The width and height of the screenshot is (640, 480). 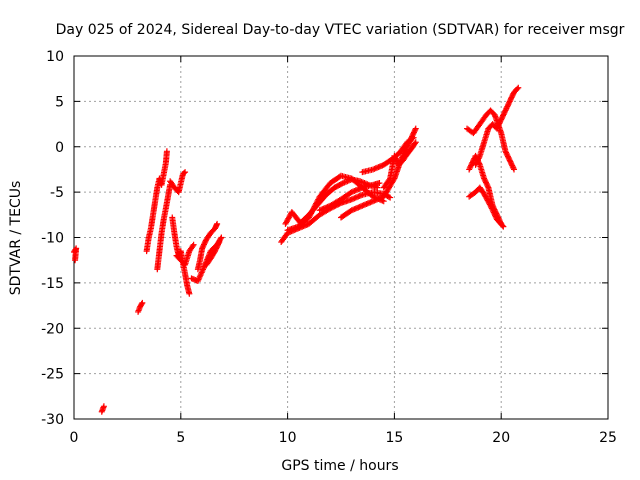 What do you see at coordinates (55, 57) in the screenshot?
I see `y-tick-label: 10` at bounding box center [55, 57].